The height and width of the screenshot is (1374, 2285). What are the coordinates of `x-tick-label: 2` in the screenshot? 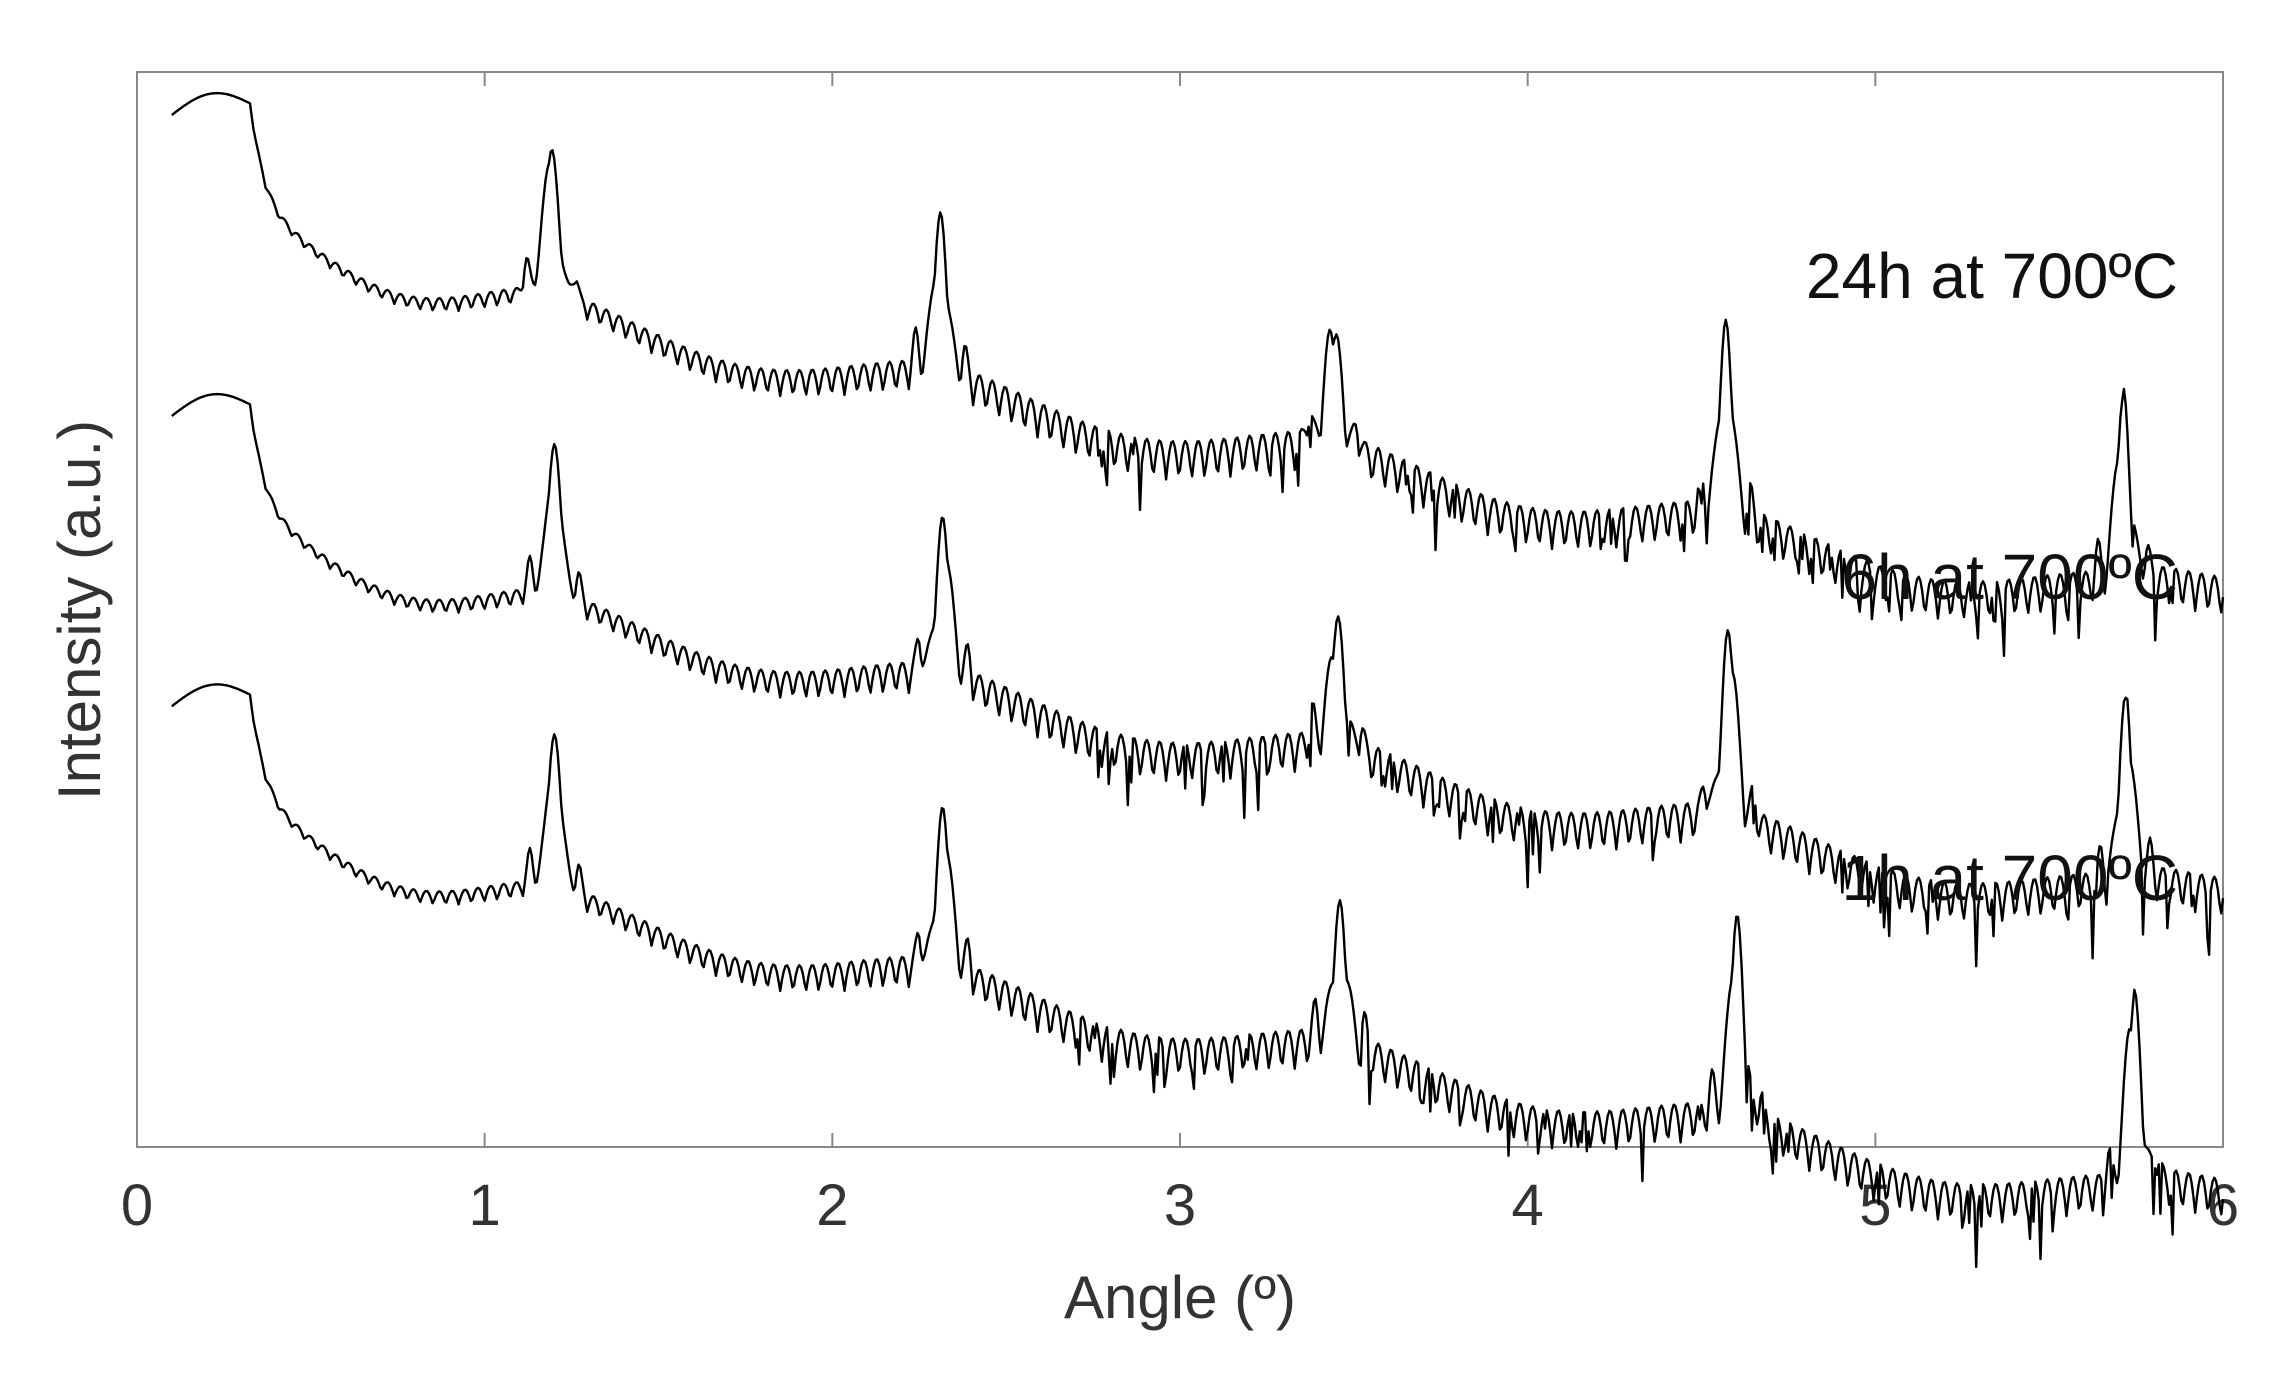 It's located at (832, 1205).